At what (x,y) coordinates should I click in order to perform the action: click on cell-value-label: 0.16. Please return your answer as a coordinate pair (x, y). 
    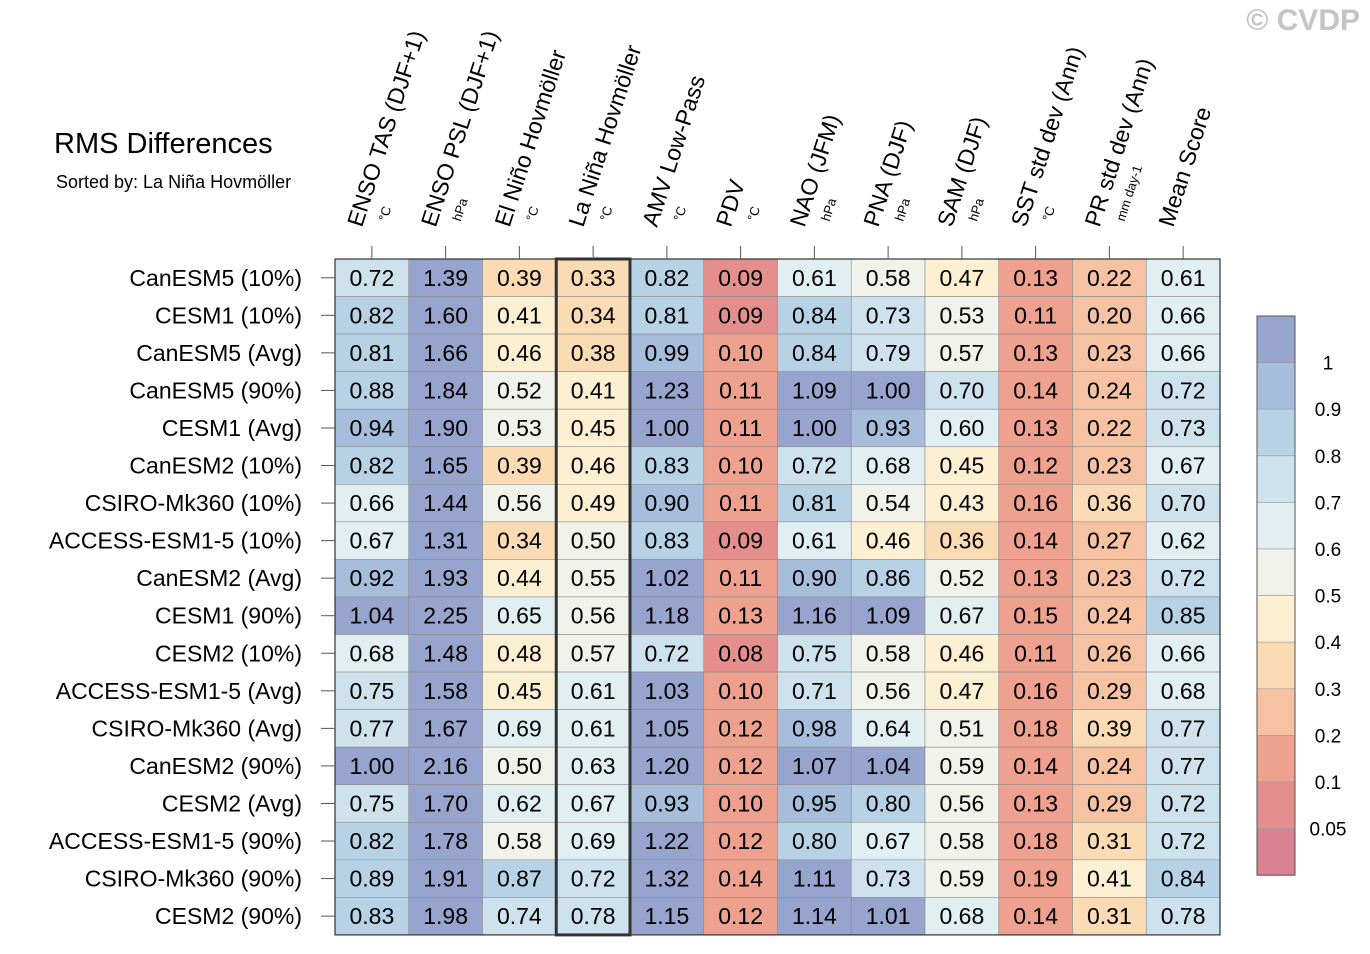
    Looking at the image, I should click on (1035, 691).